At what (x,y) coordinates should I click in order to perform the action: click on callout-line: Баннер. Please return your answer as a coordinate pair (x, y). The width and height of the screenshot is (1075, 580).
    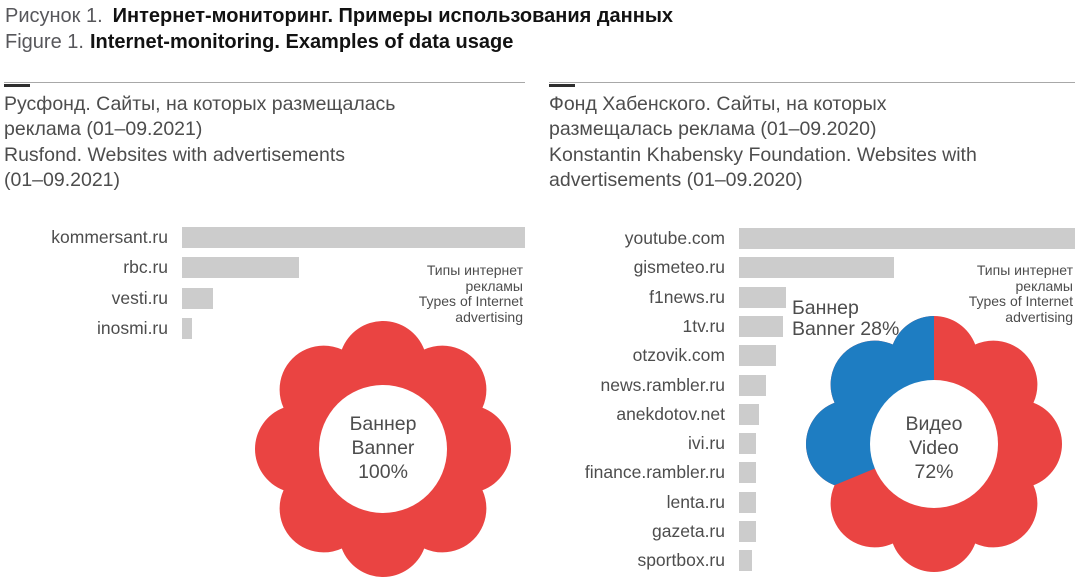
    Looking at the image, I should click on (825, 308).